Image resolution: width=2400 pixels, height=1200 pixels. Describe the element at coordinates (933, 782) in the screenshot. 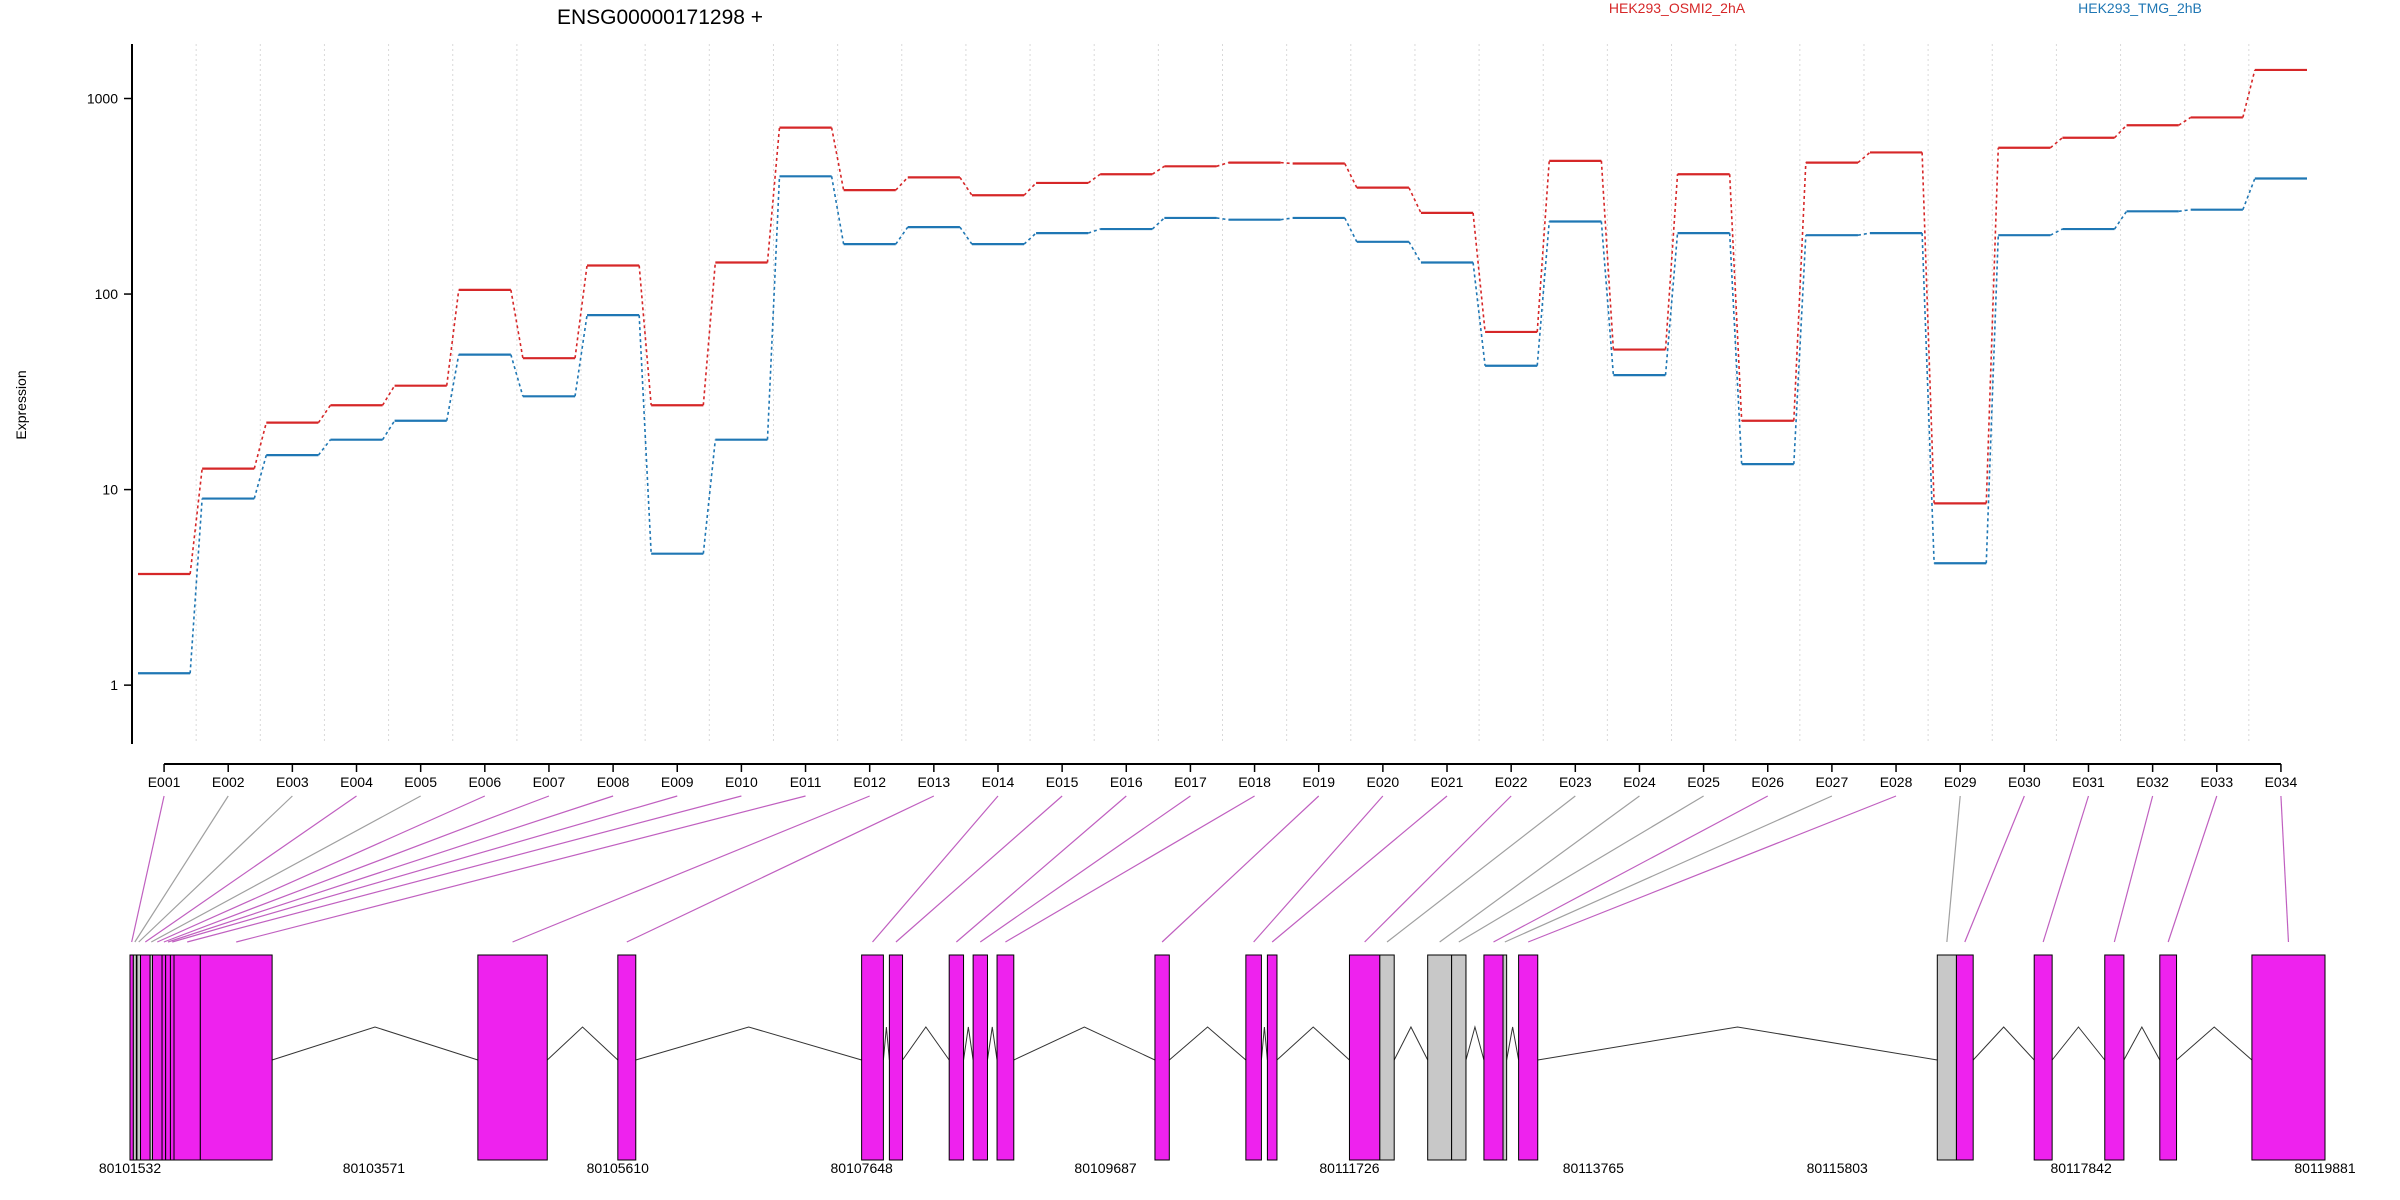

I see `x-tick-label: E013` at that location.